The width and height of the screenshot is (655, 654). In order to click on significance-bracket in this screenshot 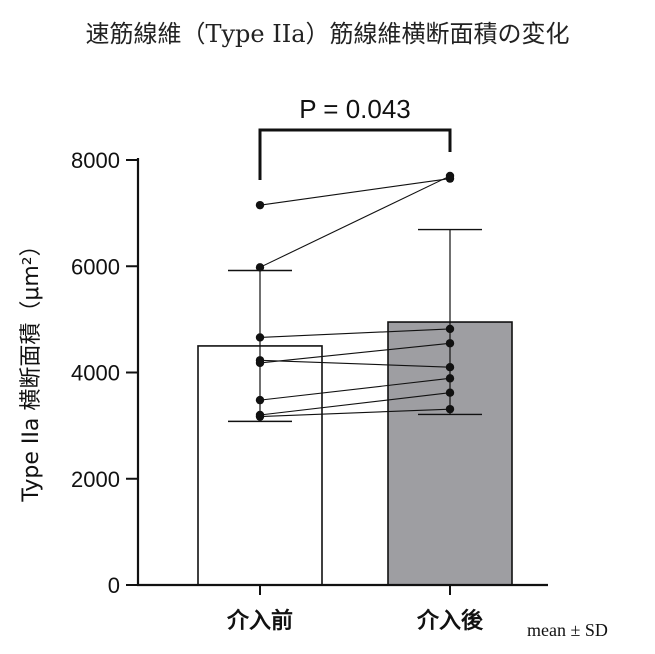, I will do `click(355, 154)`.